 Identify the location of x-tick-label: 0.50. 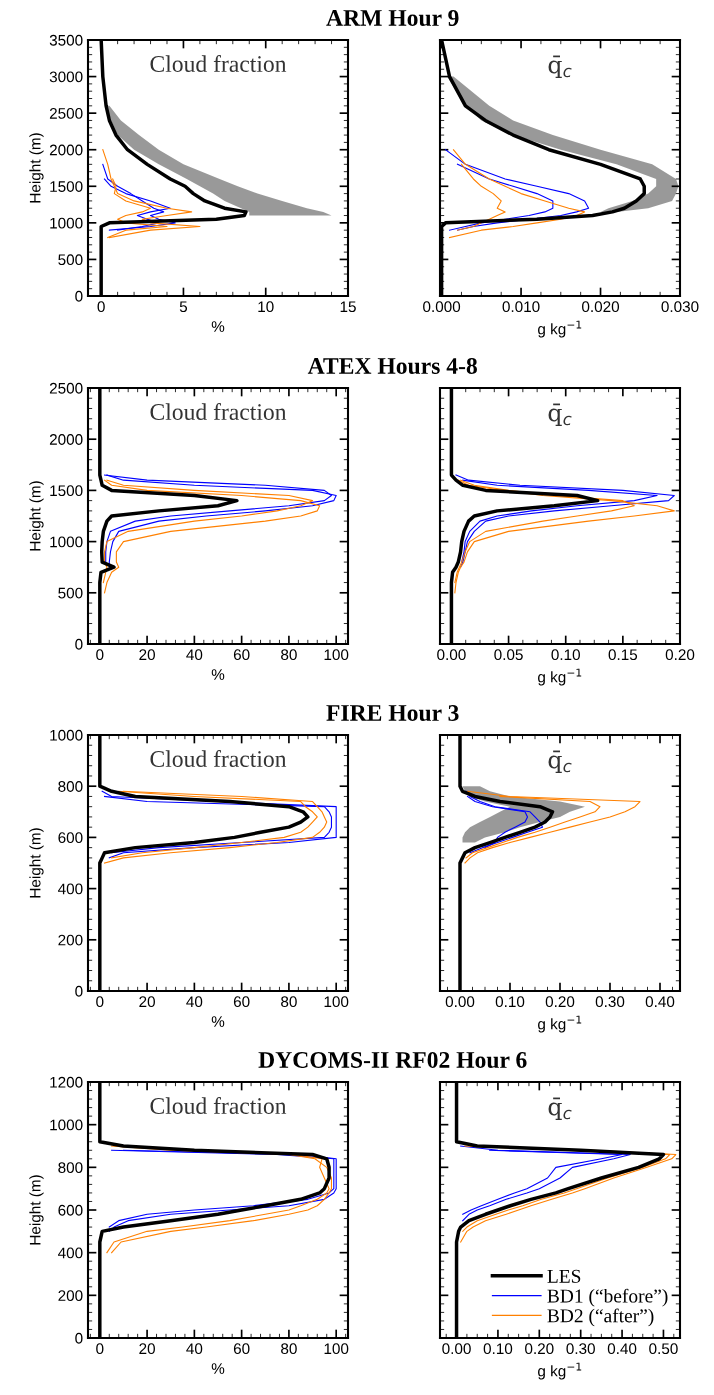
(663, 1349).